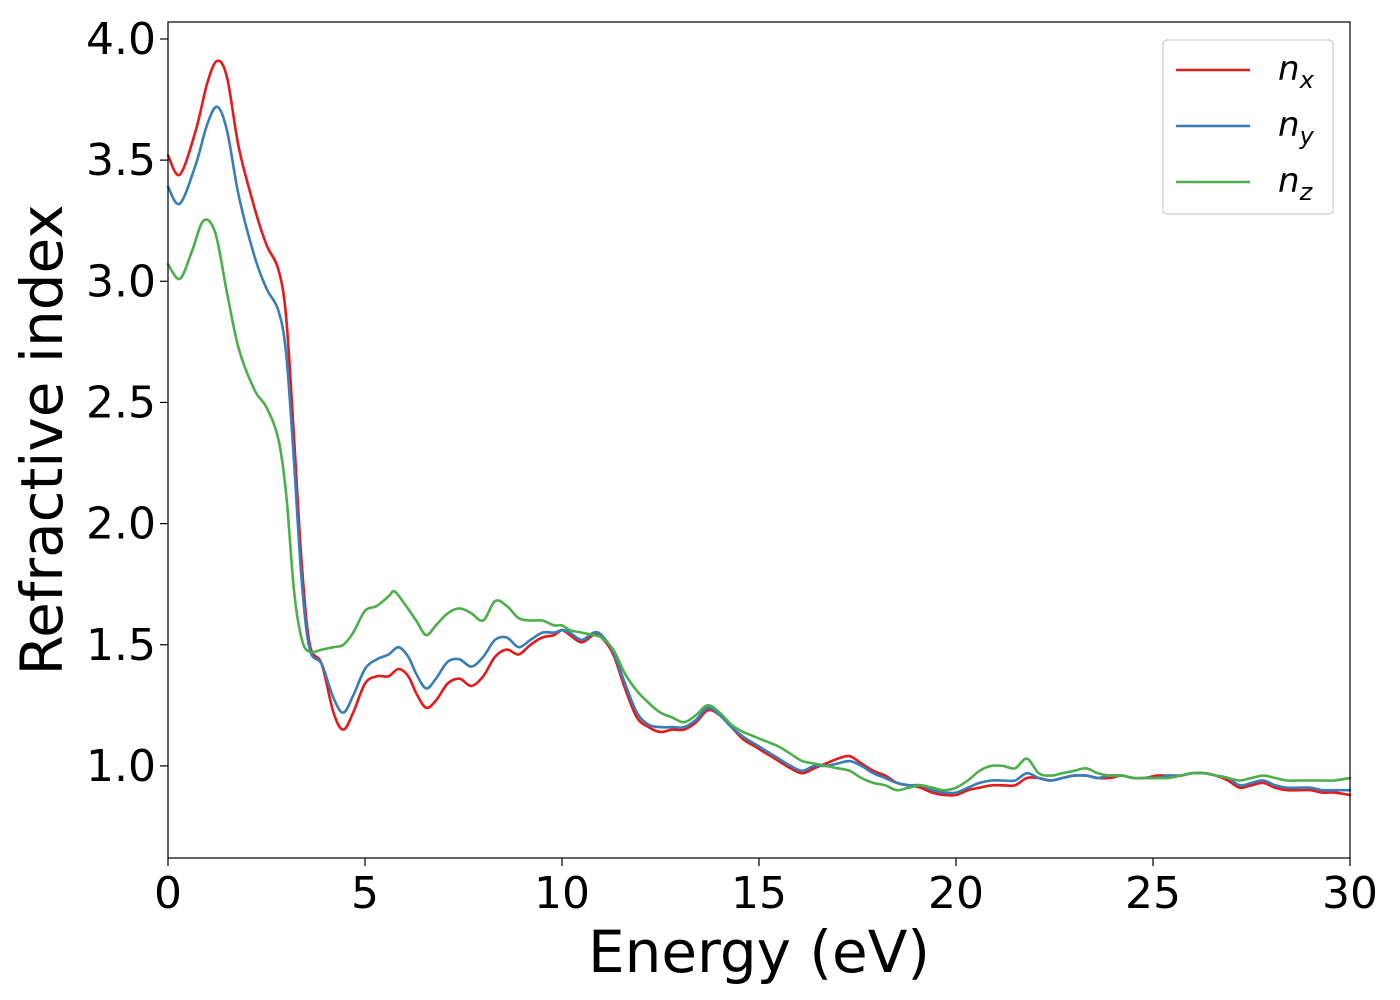 This screenshot has height=1000, width=1400. I want to click on y-tick-label: 3.0, so click(121, 281).